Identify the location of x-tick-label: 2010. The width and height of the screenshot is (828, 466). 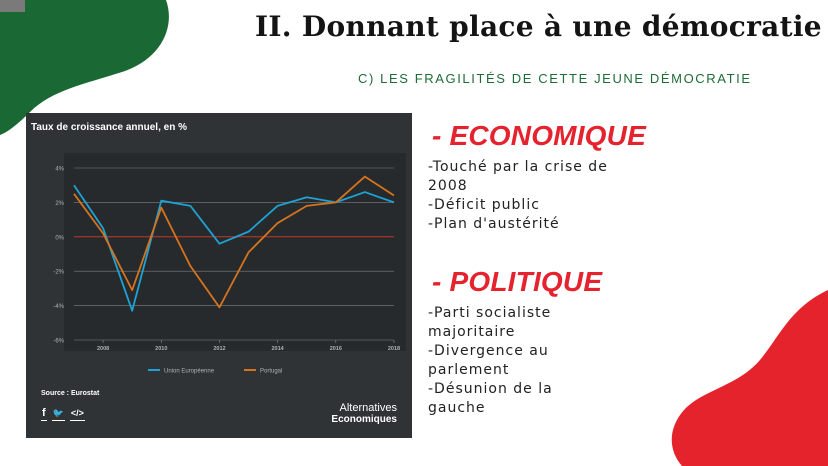
(161, 349).